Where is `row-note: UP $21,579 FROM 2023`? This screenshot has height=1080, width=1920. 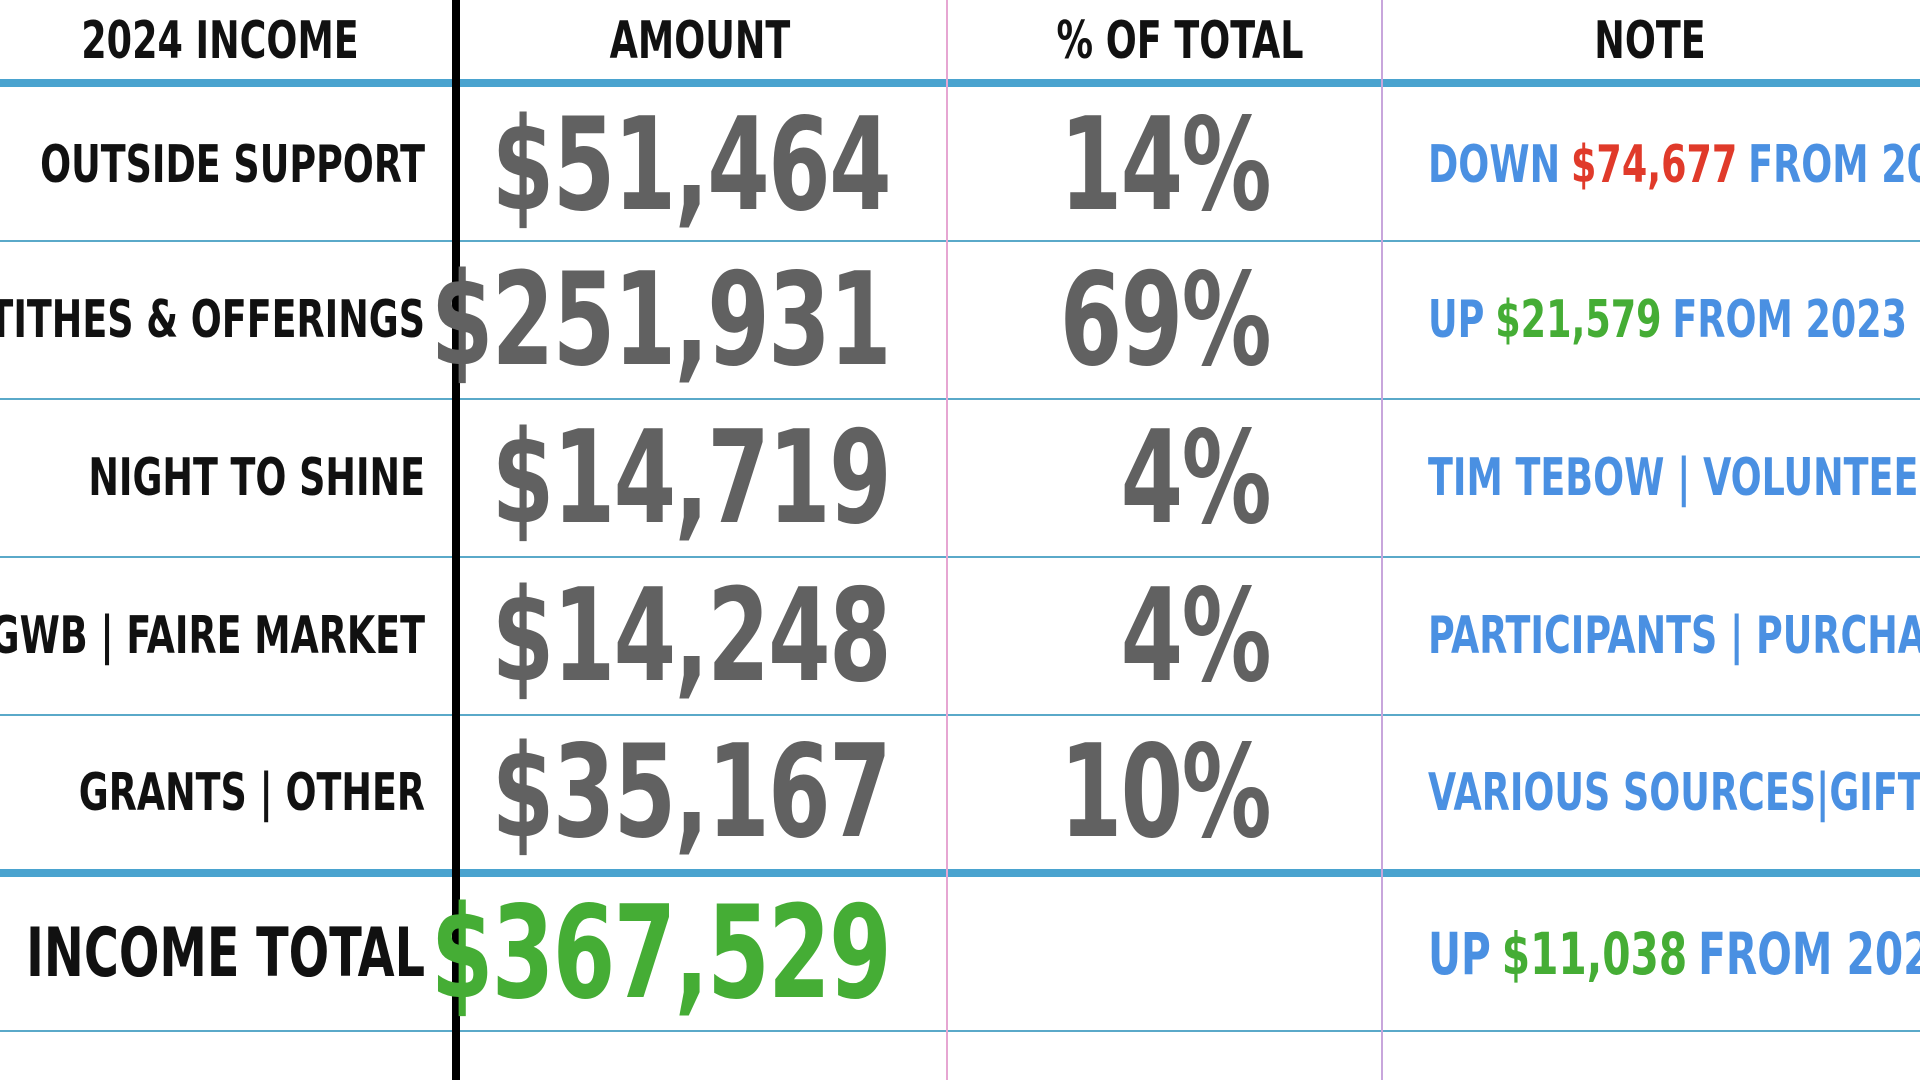
row-note: UP $21,579 FROM 2023 is located at coordinates (1667, 320).